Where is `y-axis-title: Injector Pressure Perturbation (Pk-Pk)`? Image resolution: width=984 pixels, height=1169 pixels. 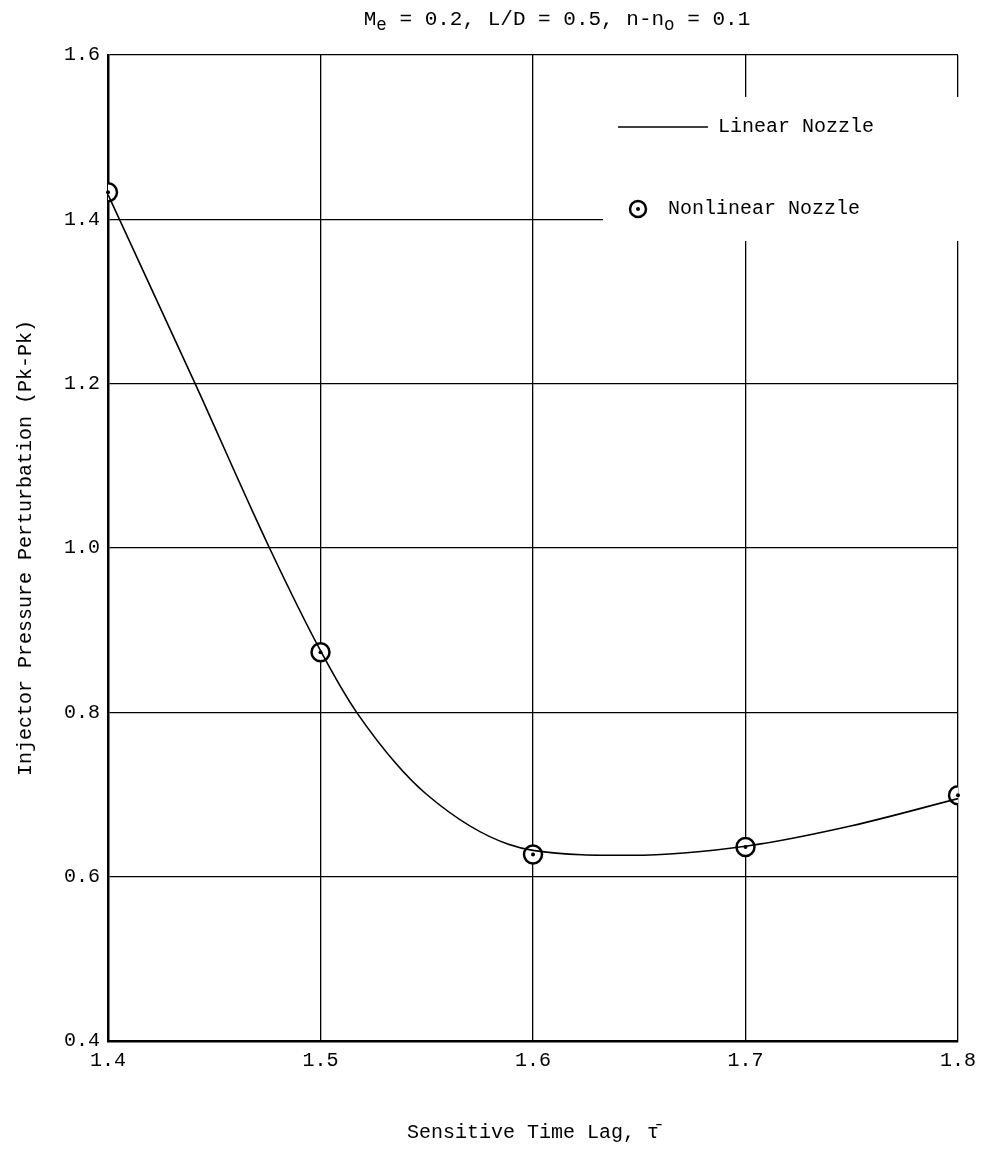
y-axis-title: Injector Pressure Perturbation (Pk-Pk) is located at coordinates (26, 548).